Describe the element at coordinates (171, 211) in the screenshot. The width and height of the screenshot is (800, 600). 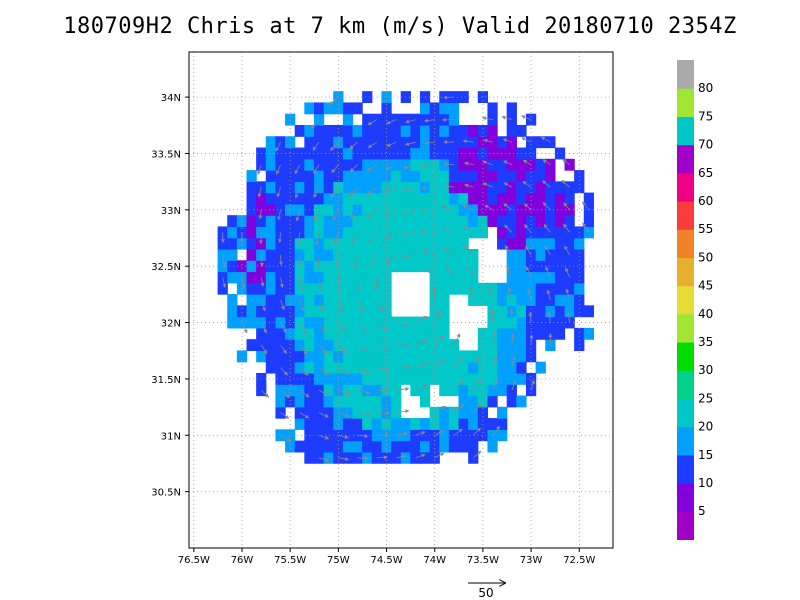
I see `lat-tick-label: 33N` at that location.